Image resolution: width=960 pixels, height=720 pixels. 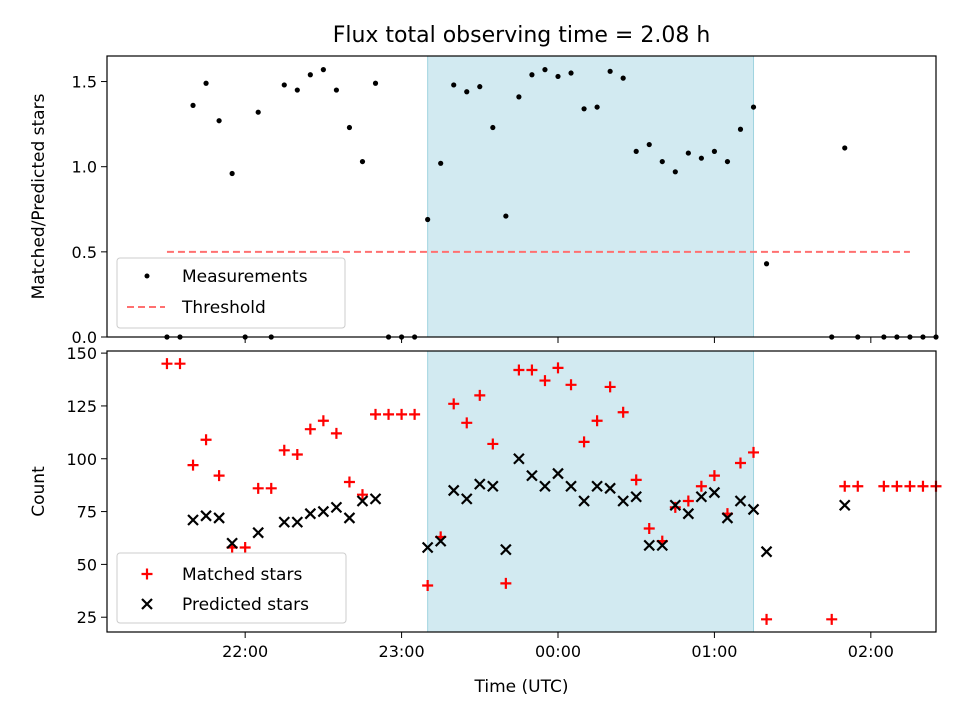 What do you see at coordinates (81, 459) in the screenshot?
I see `y-tick-label: 100` at bounding box center [81, 459].